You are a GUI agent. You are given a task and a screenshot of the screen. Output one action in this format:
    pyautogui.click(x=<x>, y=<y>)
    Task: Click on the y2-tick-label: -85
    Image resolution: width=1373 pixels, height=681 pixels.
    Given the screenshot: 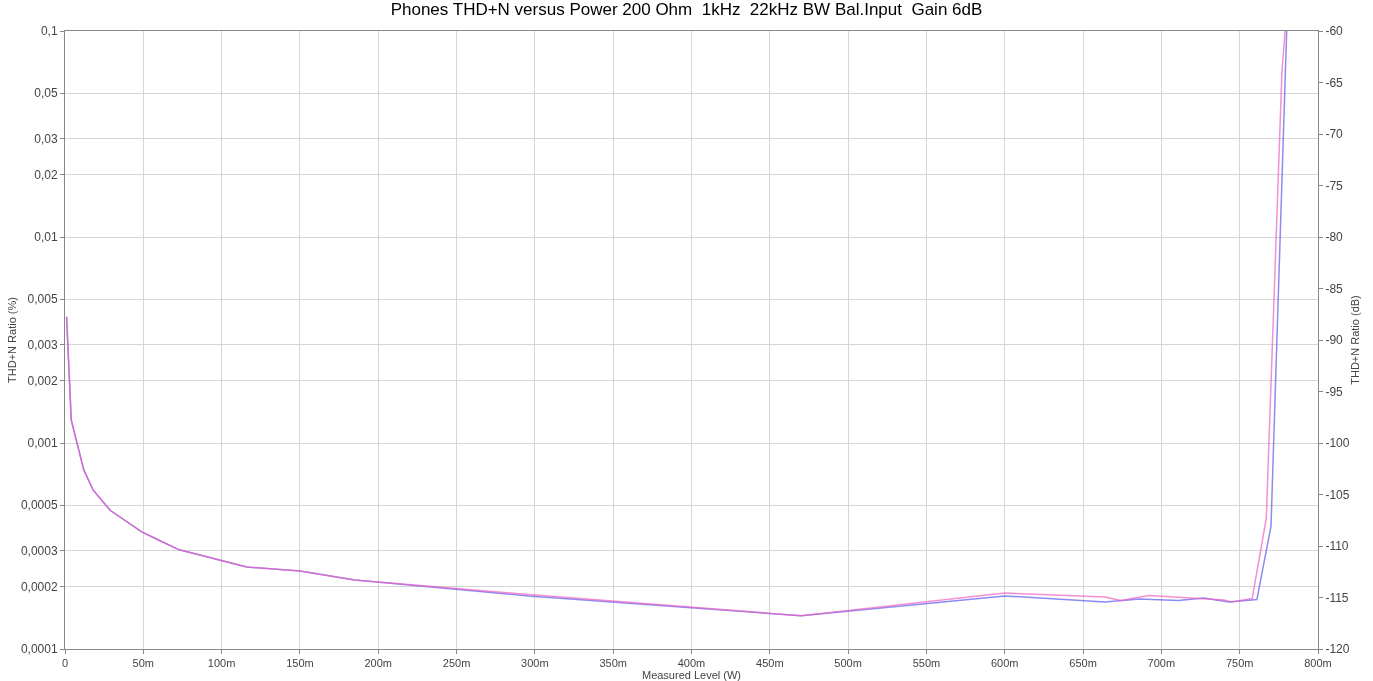 What is the action you would take?
    pyautogui.click(x=1334, y=288)
    